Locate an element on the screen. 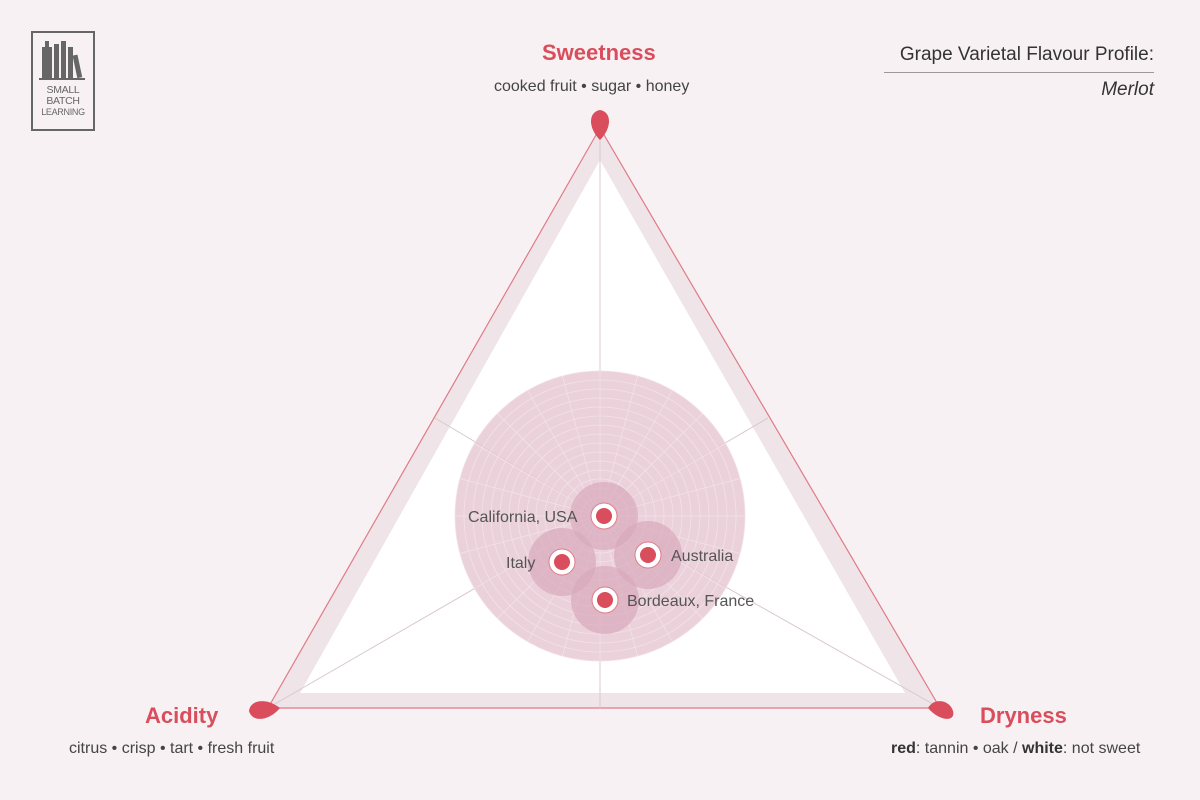 This screenshot has width=1200, height=800. dryness-description: red: tannin • oak / white: not sweet is located at coordinates (1015, 749).